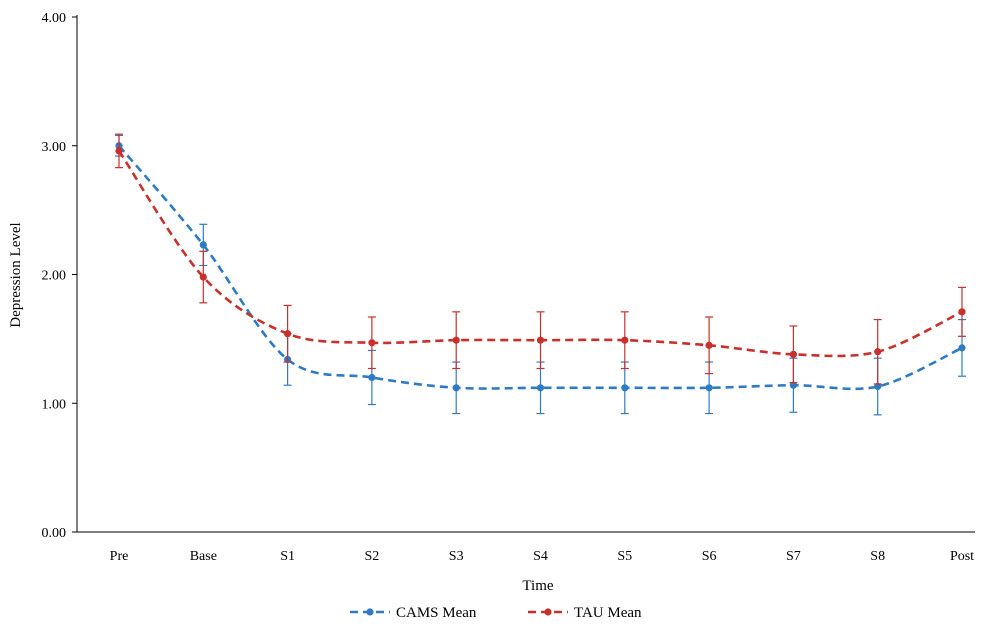  Describe the element at coordinates (624, 556) in the screenshot. I see `x-tick-label: S5` at that location.